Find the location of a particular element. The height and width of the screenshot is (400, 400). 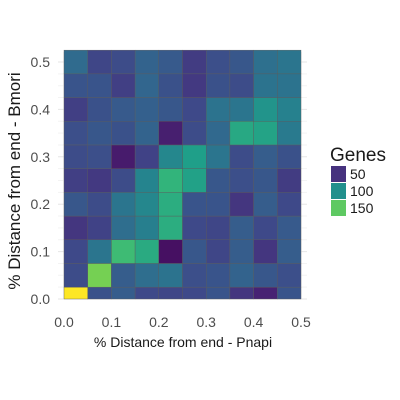

y-axis-ticks: 0.0 0.1 0.2 0.3 0.4 0.5 is located at coordinates (41, 180).